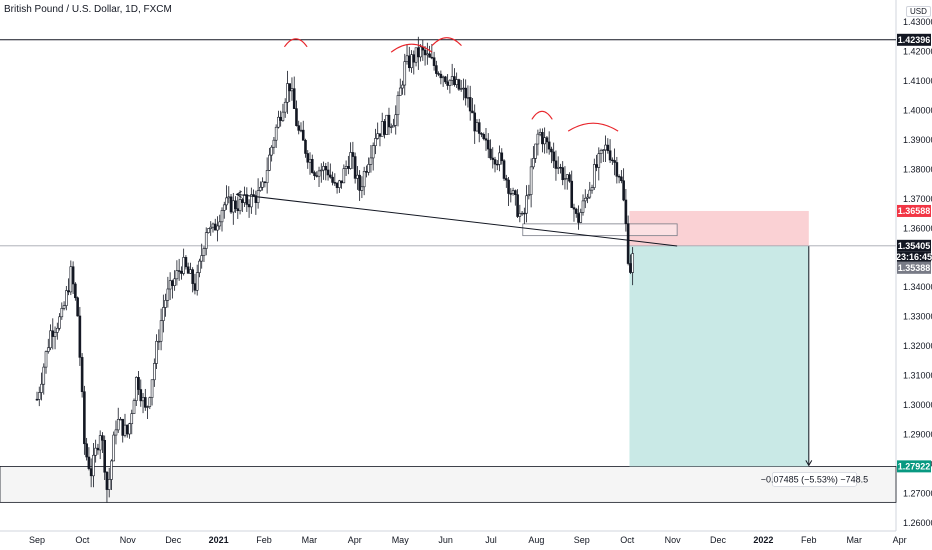 The width and height of the screenshot is (932, 550). I want to click on time-tick-label: Nov, so click(673, 540).